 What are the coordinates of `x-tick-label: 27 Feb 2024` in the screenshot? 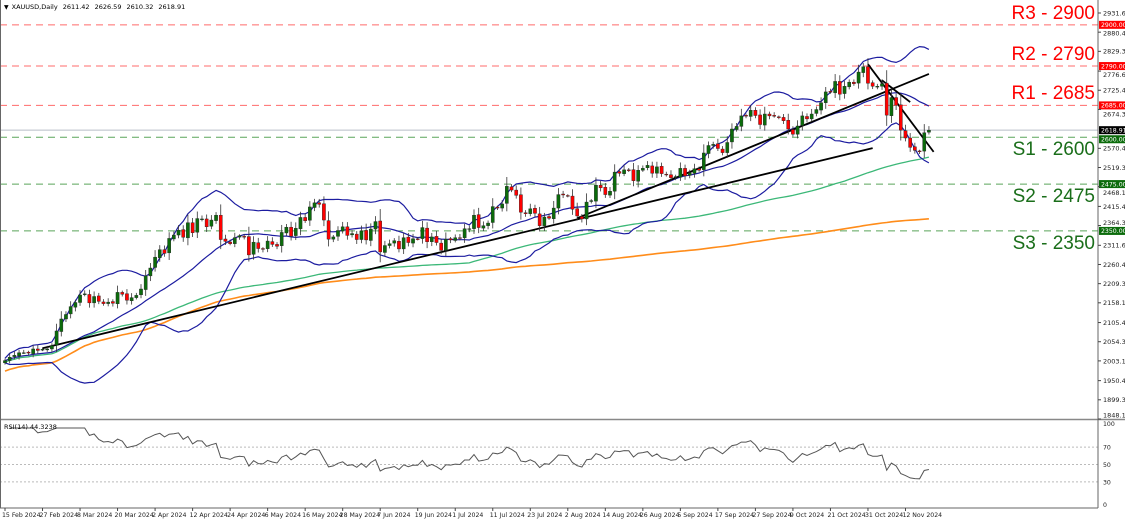 It's located at (59, 515).